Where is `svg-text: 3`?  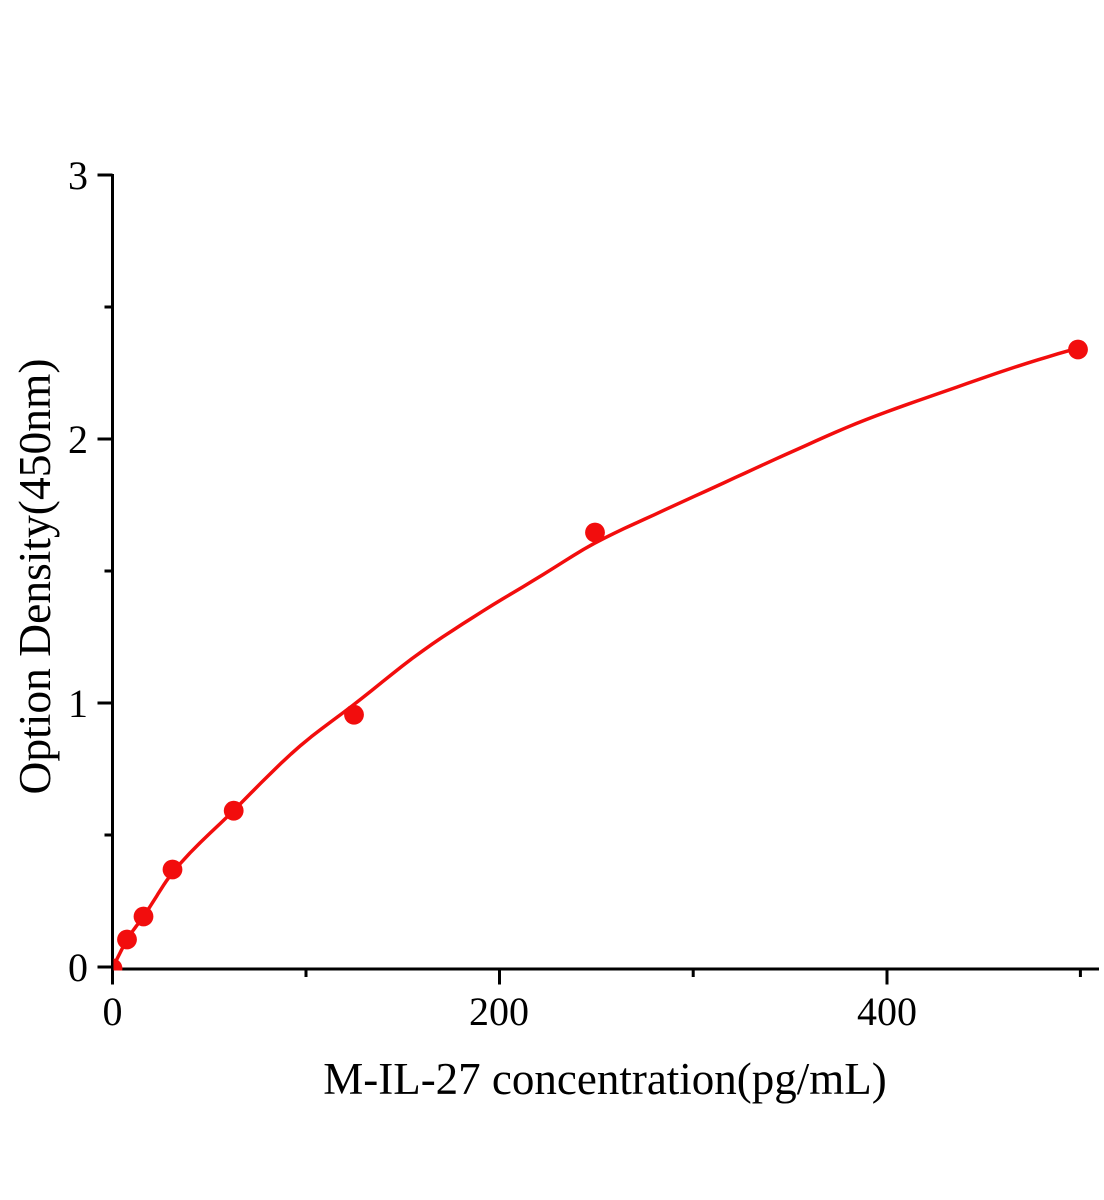 svg-text: 3 is located at coordinates (78, 175).